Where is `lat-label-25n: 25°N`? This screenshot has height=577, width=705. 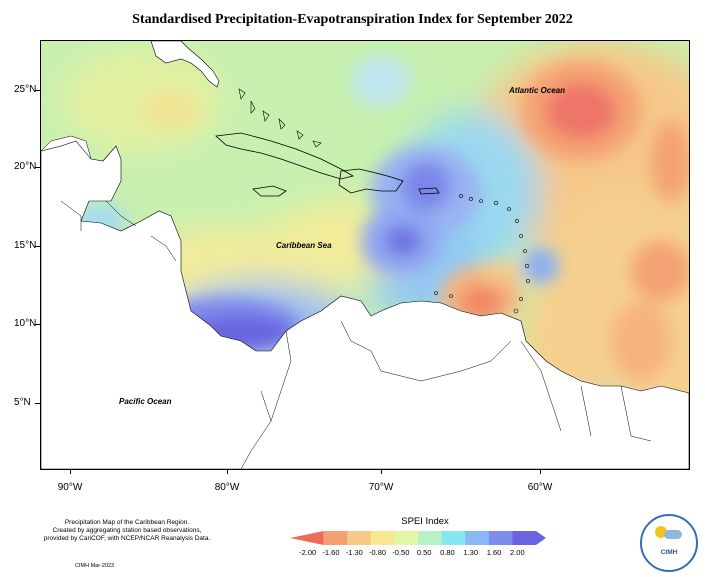
lat-label-25n: 25°N is located at coordinates (25, 89).